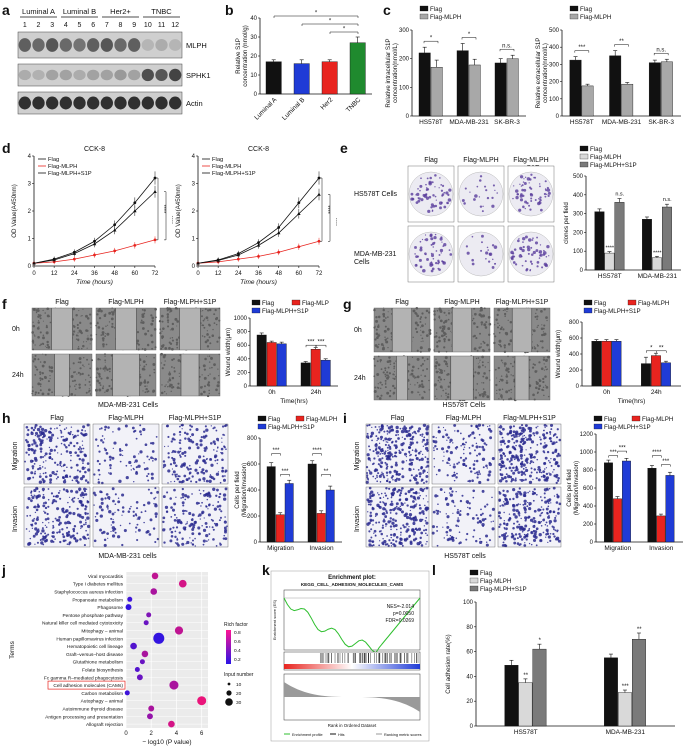  What do you see at coordinates (656, 392) in the screenshot?
I see `x-tick-label: 24h` at bounding box center [656, 392].